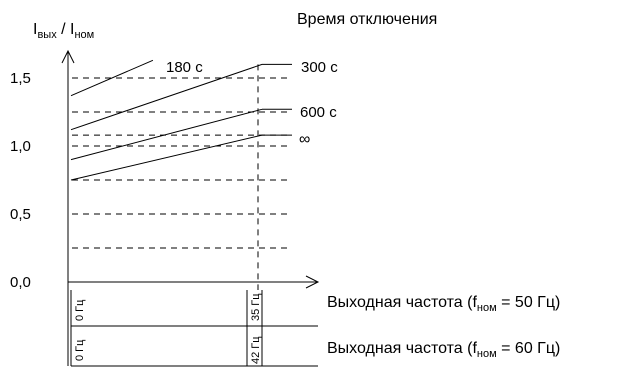 This screenshot has width=641, height=367. What do you see at coordinates (367, 19) in the screenshot?
I see `legend-title: Время отключения` at bounding box center [367, 19].